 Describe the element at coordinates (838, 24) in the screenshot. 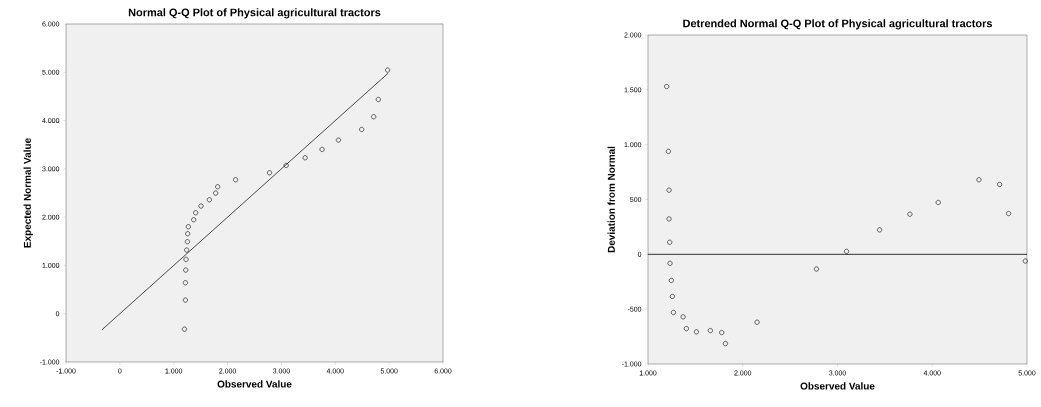

I see `chart-title: Detrended Normal Q-Q Plot of Physical agricultural tractors` at that location.